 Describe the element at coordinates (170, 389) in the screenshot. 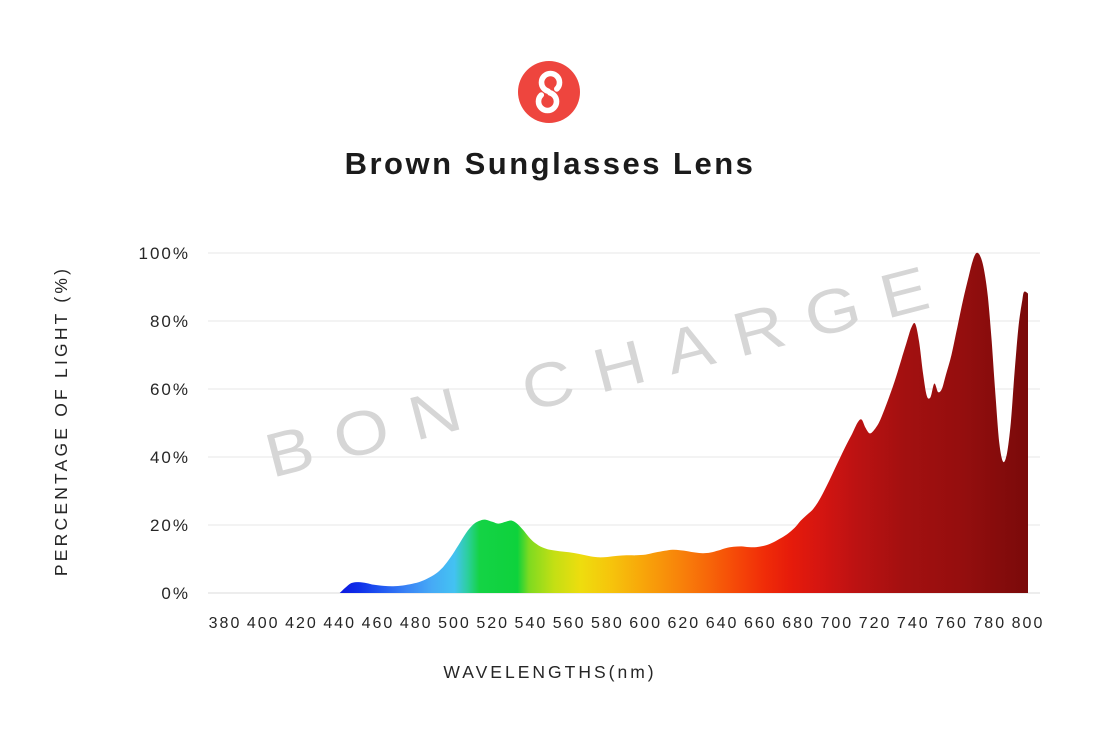

I see `y-tick-label: 60%` at that location.